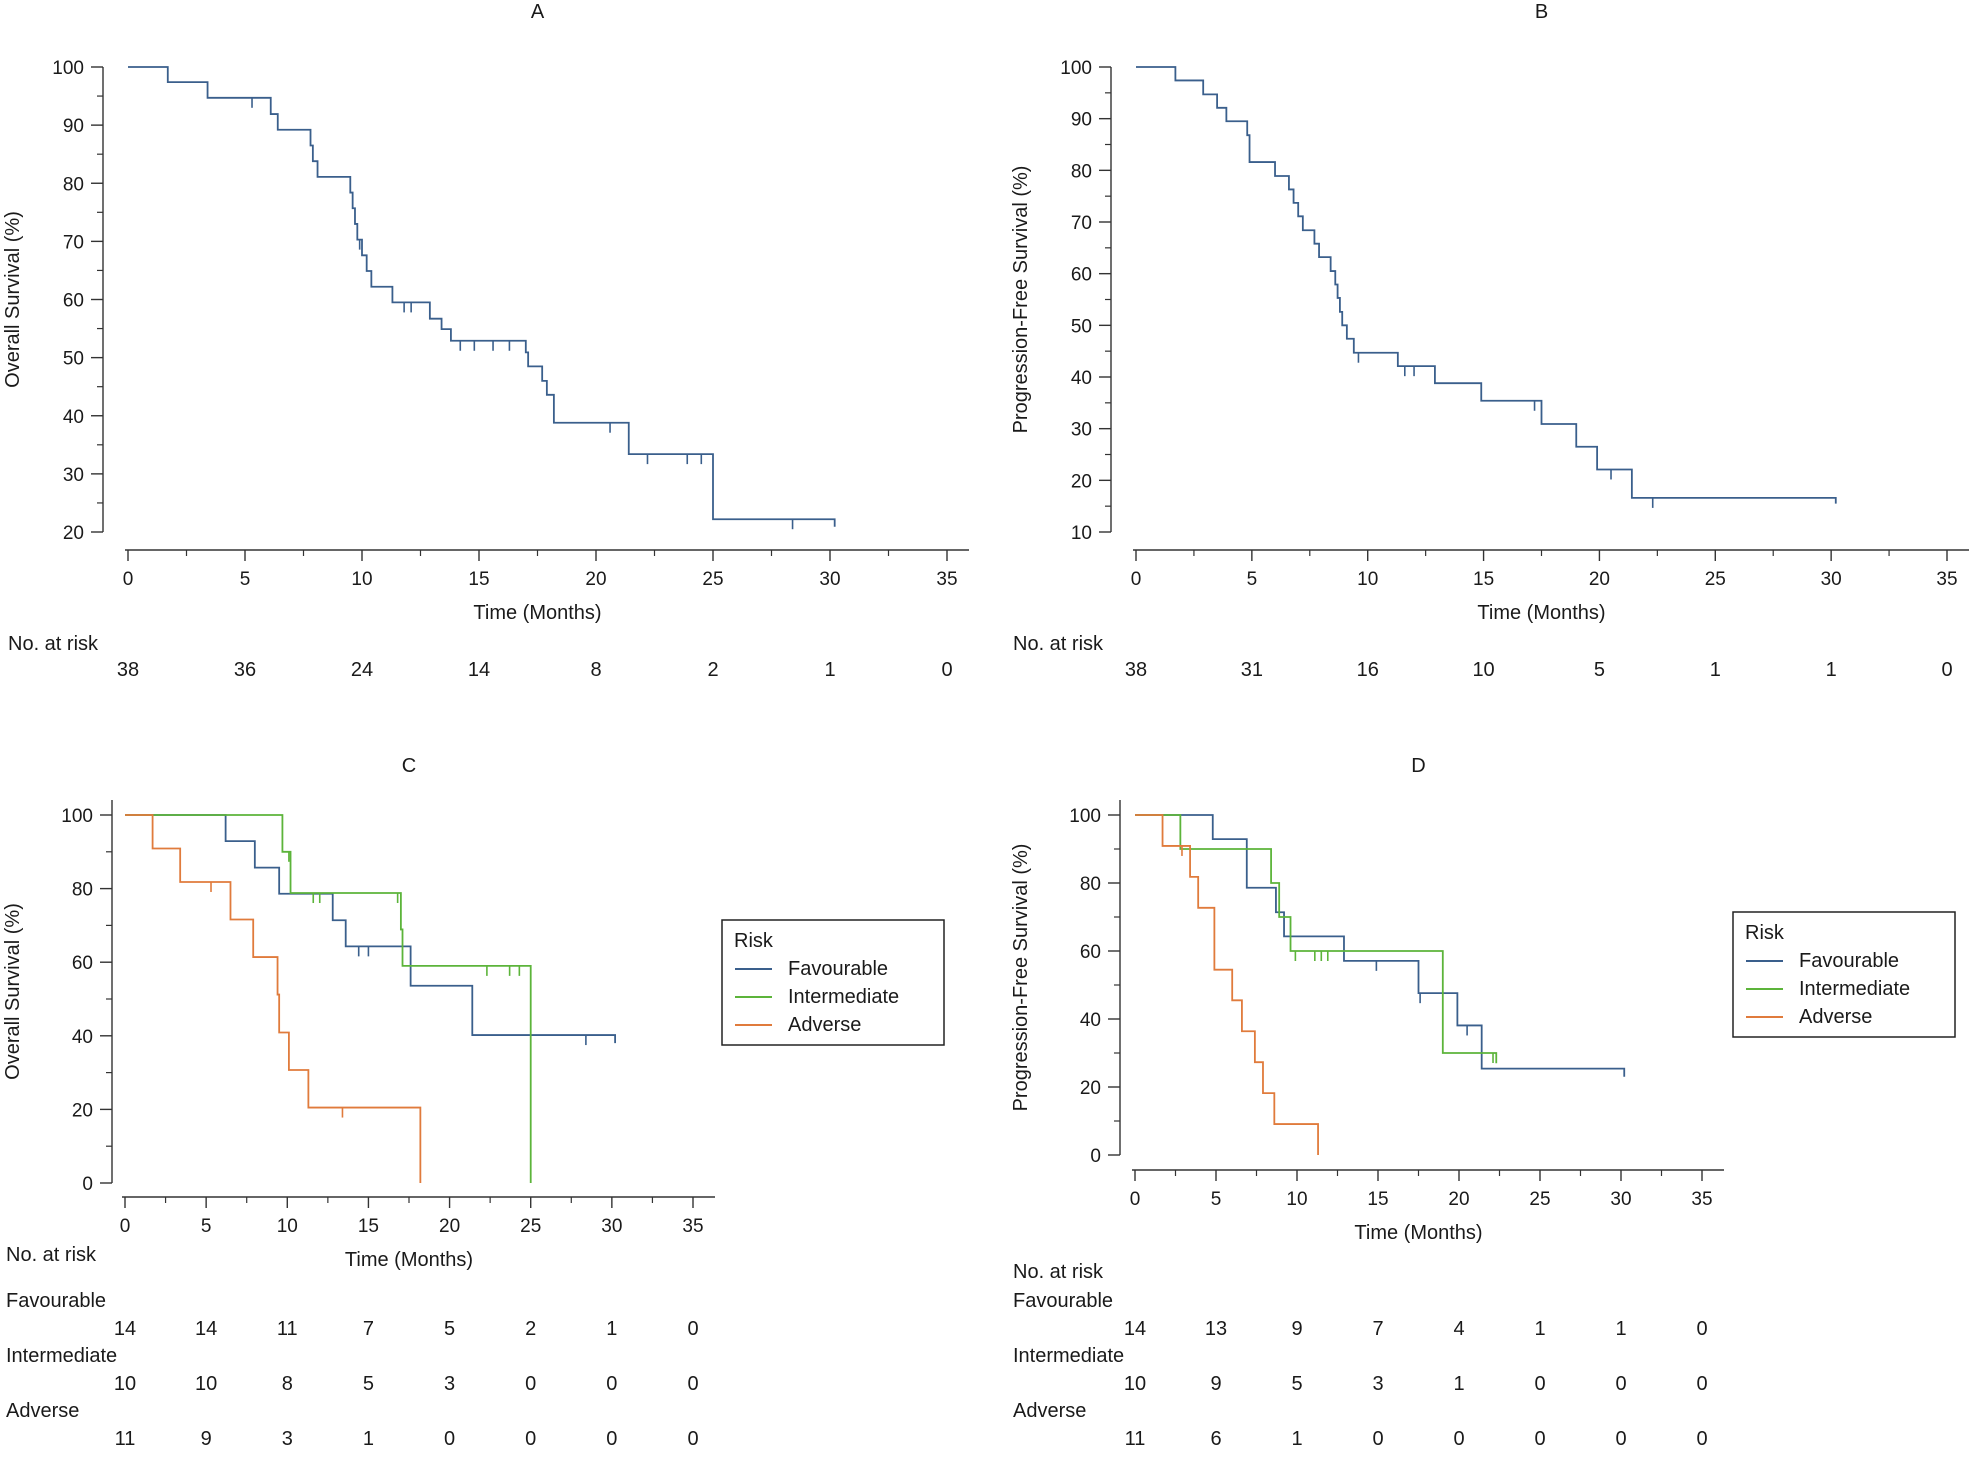 The height and width of the screenshot is (1457, 1975). I want to click on risk-count: 16, so click(1368, 670).